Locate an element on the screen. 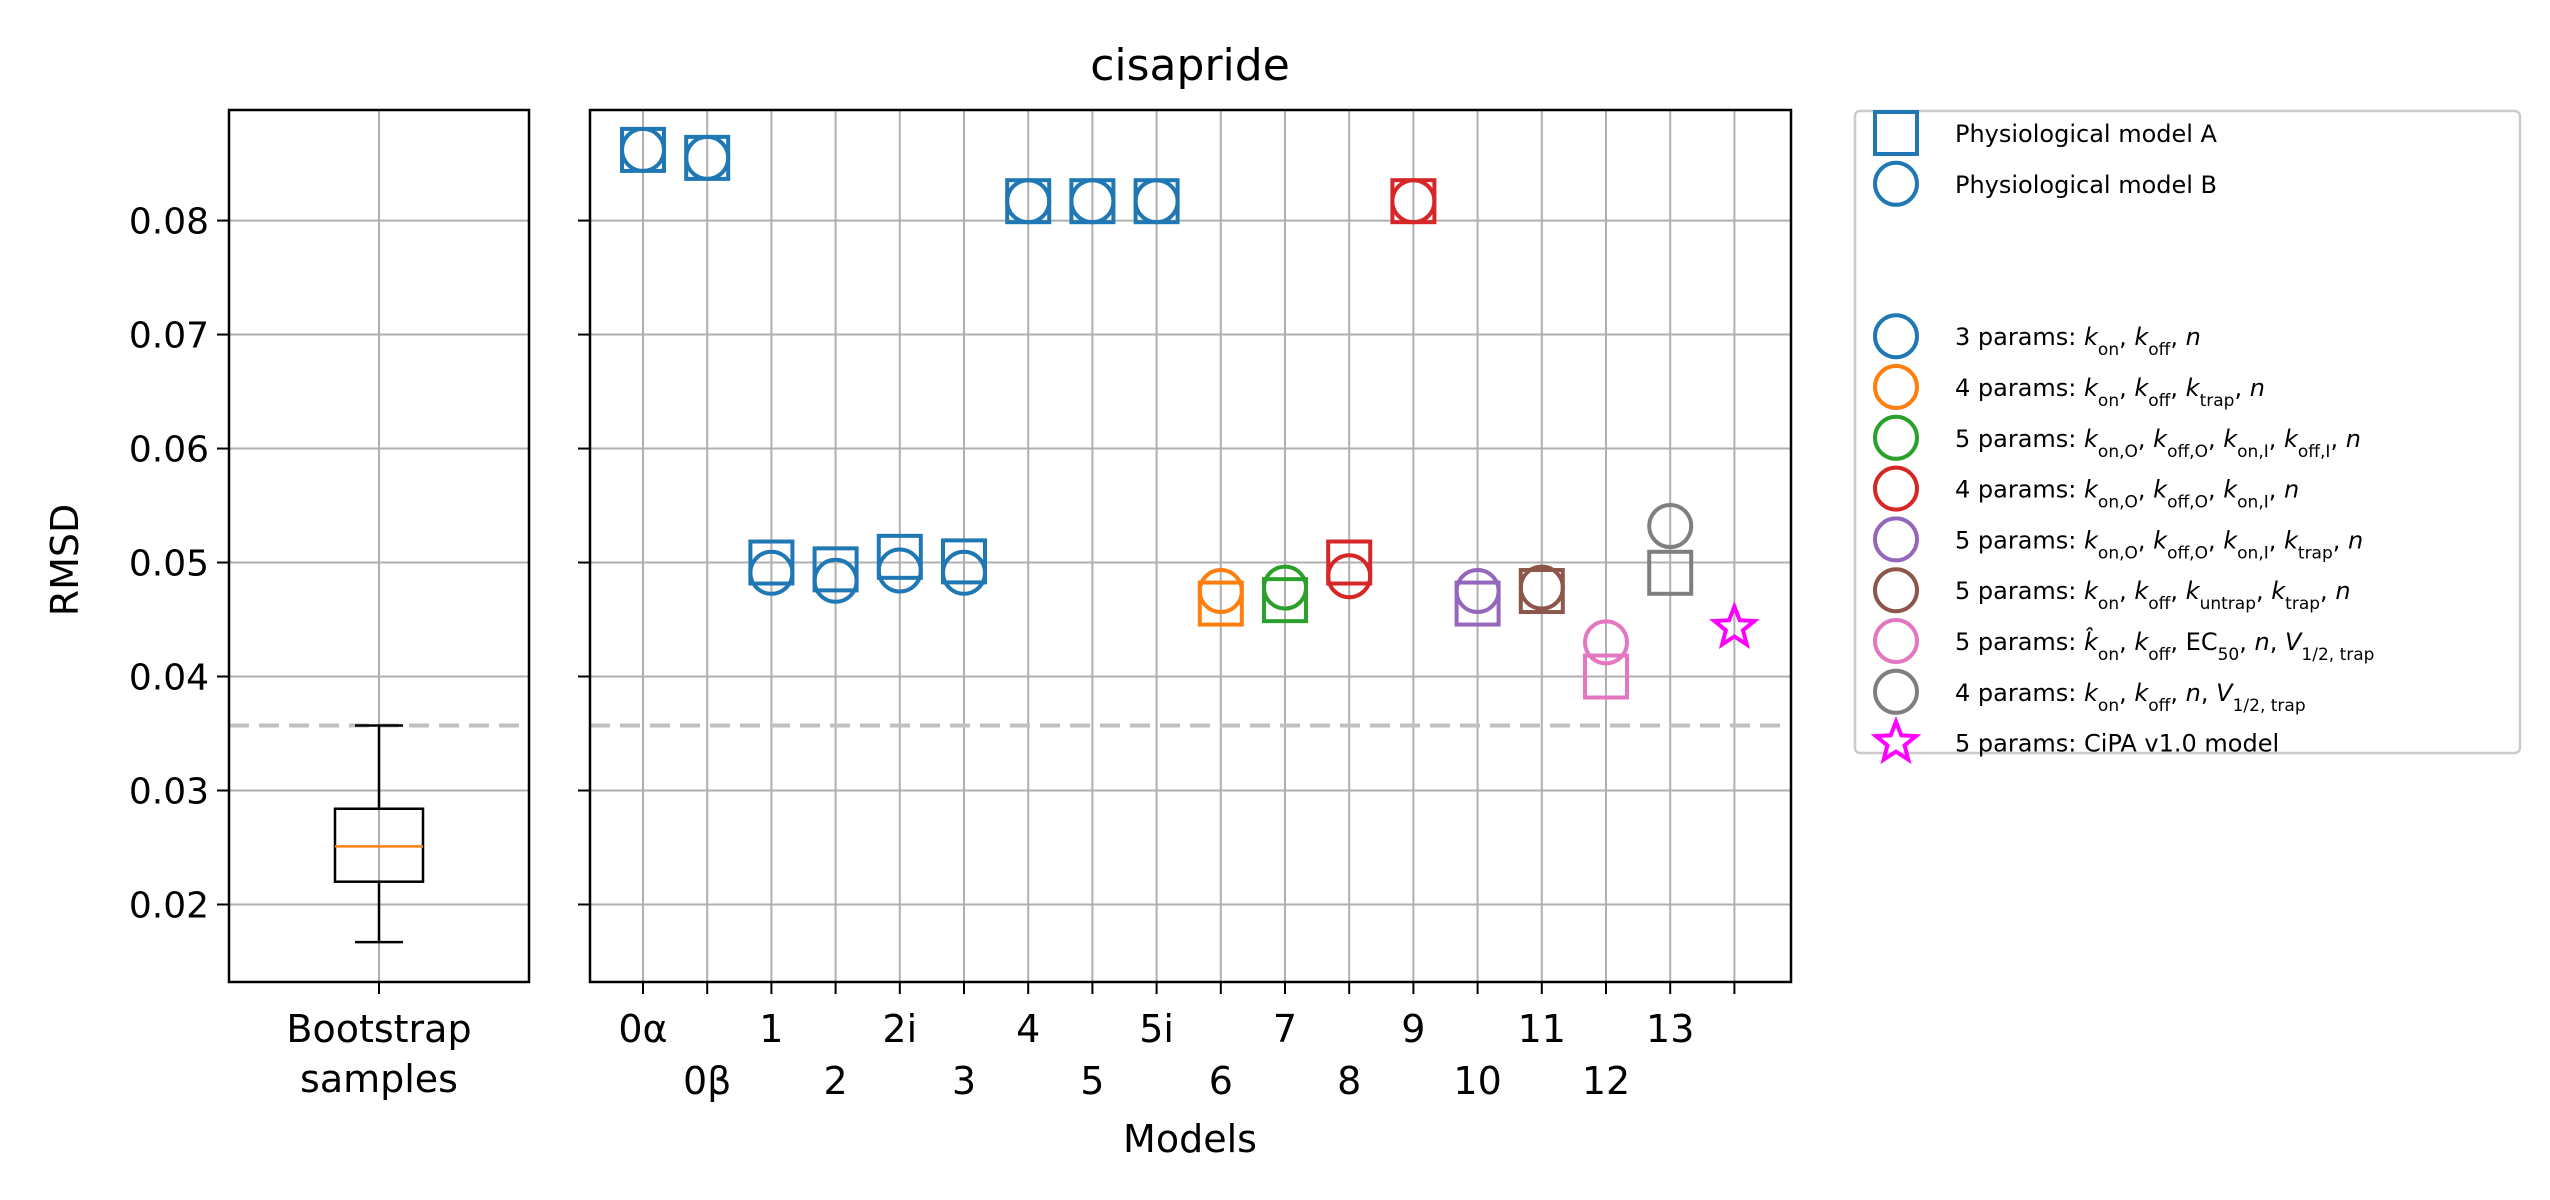  y-tick-label: 0.06 is located at coordinates (169, 450).